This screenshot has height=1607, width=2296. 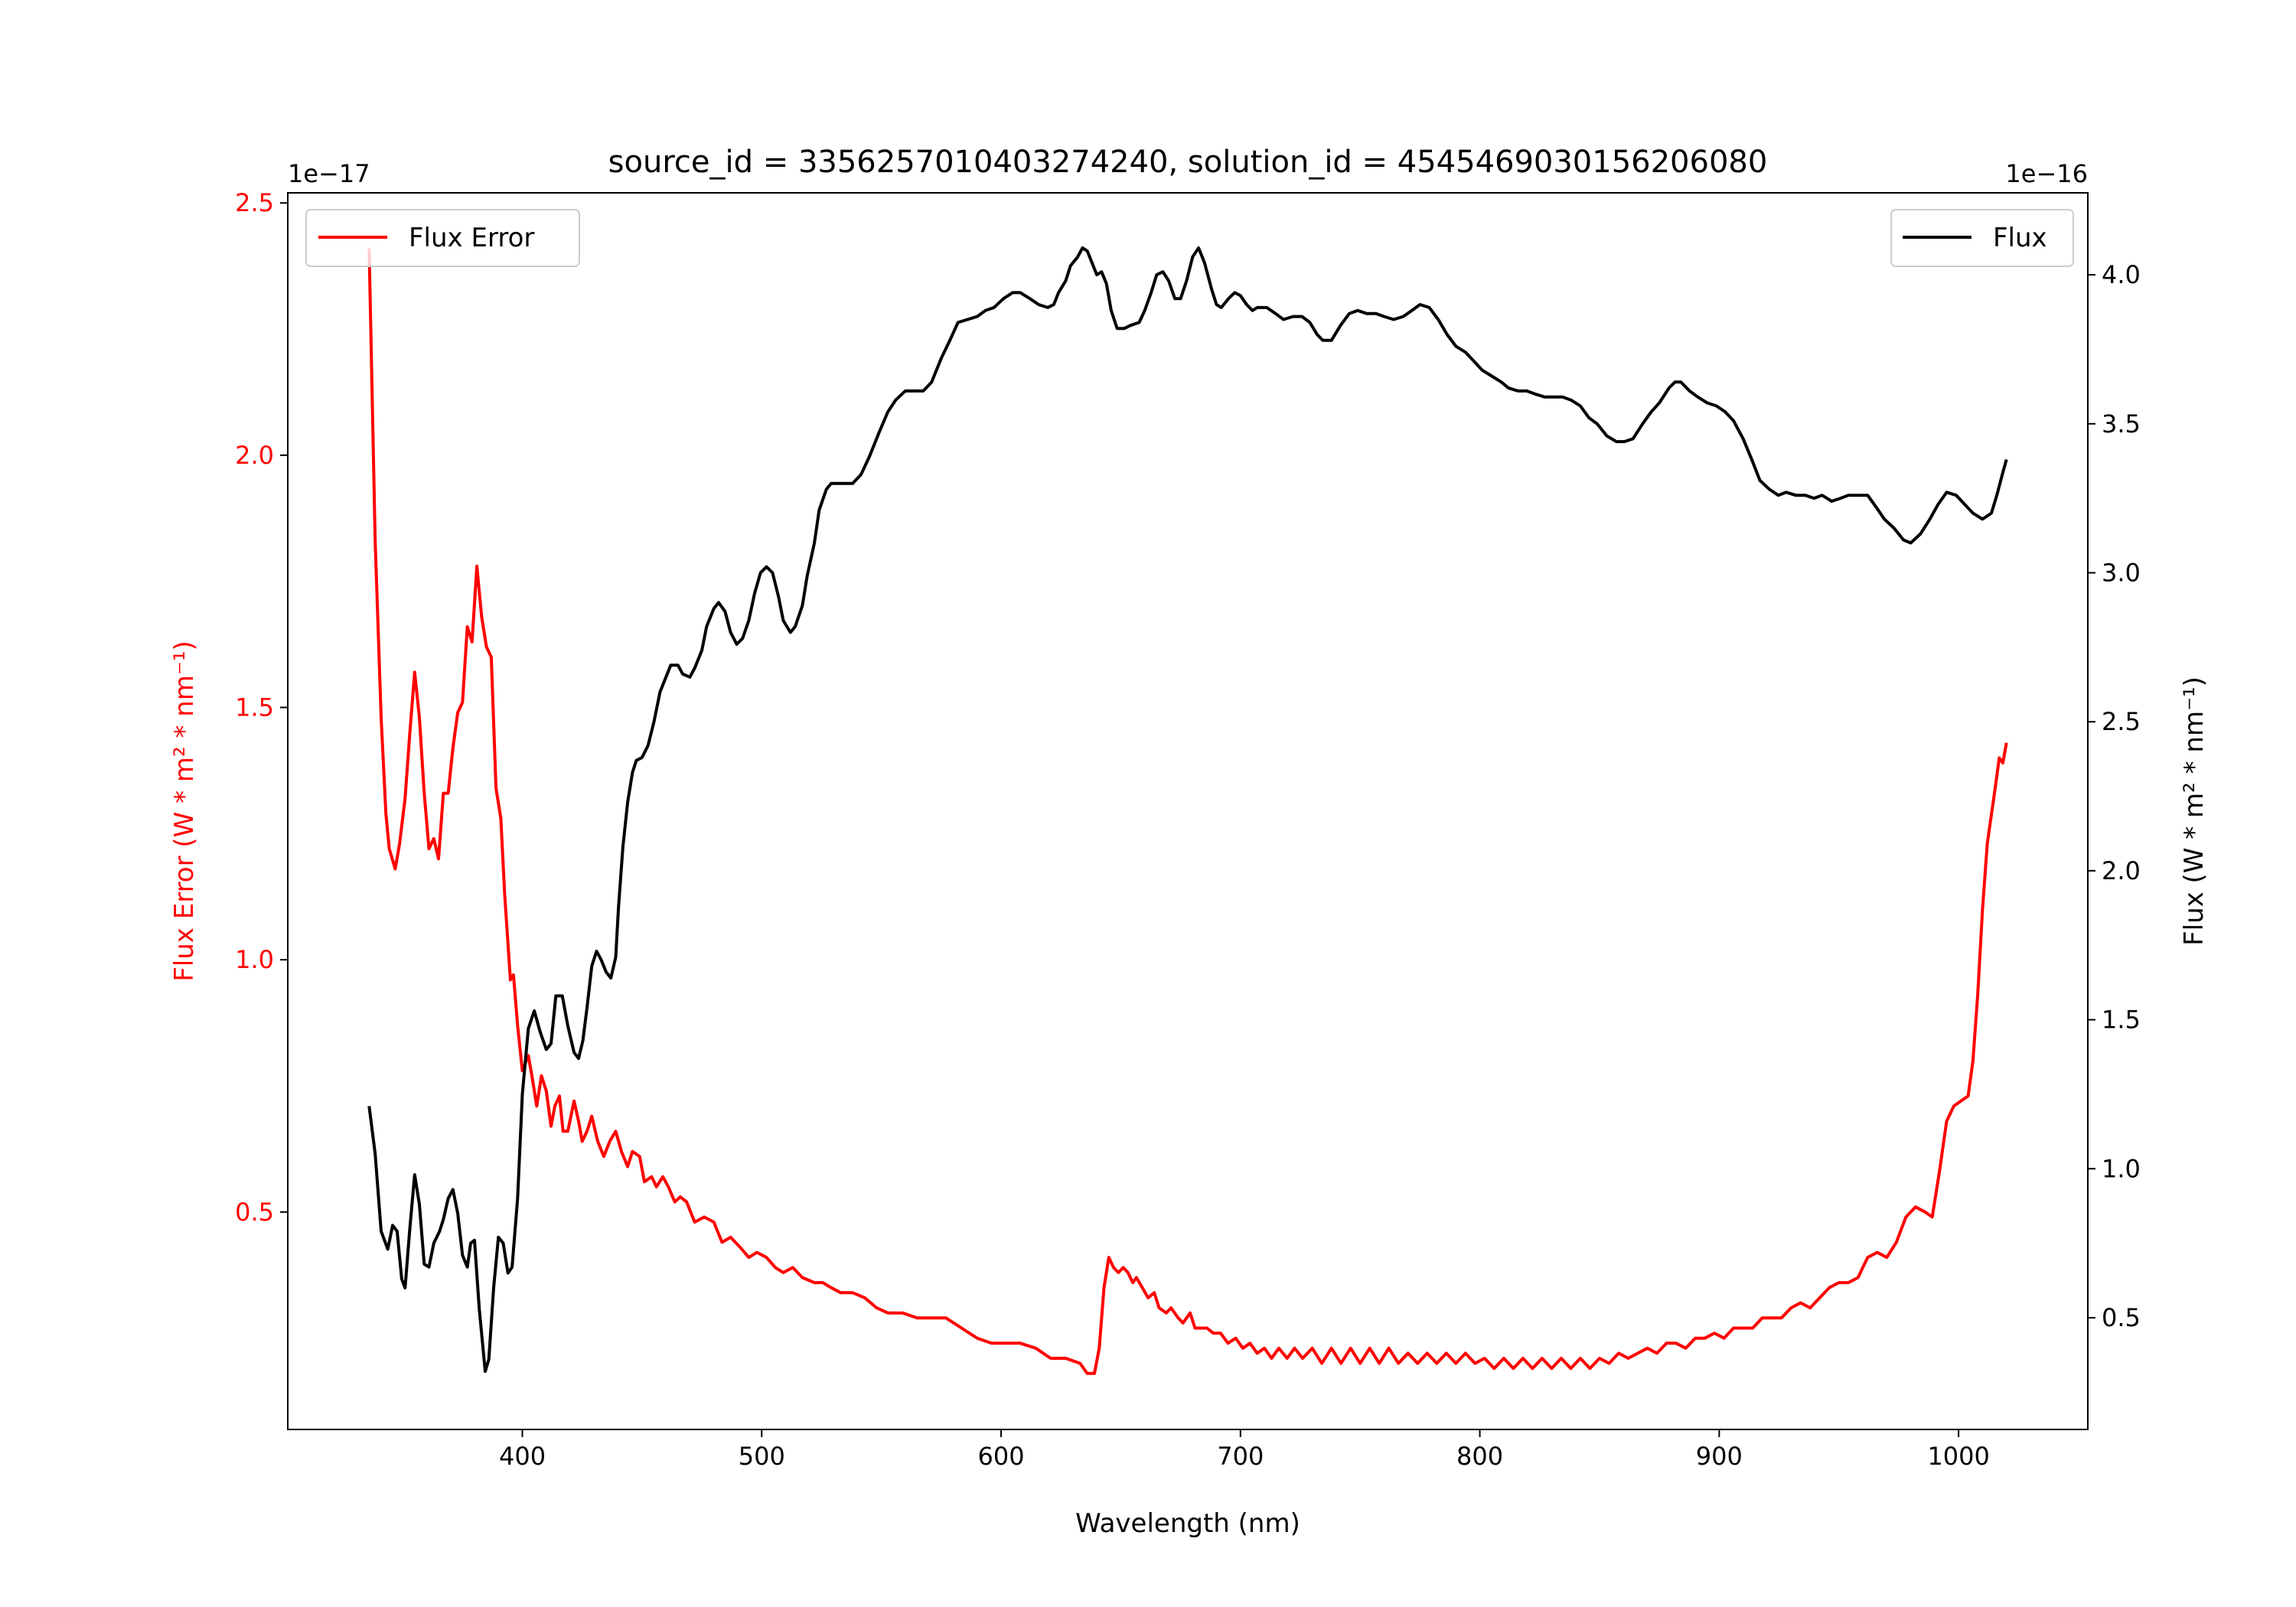 What do you see at coordinates (2194, 811) in the screenshot?
I see `right-y-axis-label: Flux (W * m² * nm⁻¹)` at bounding box center [2194, 811].